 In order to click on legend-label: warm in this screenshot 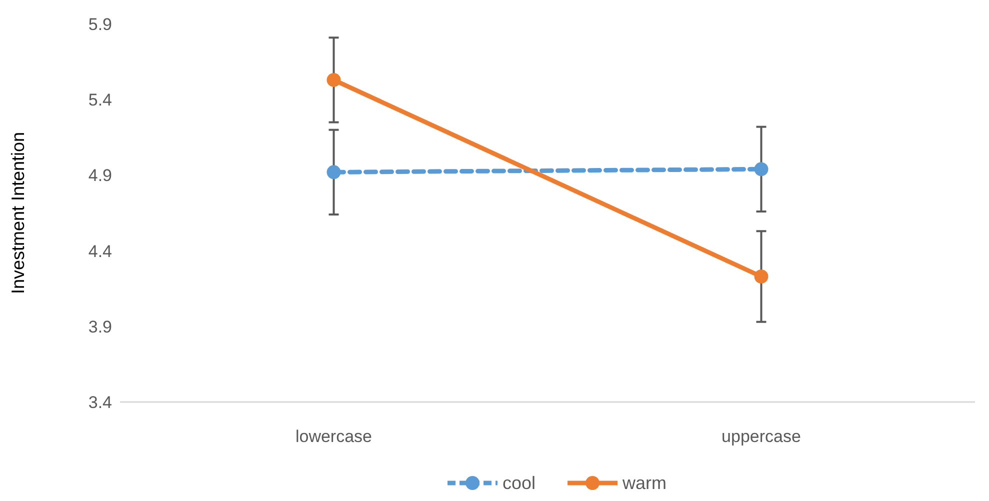, I will do `click(644, 483)`.